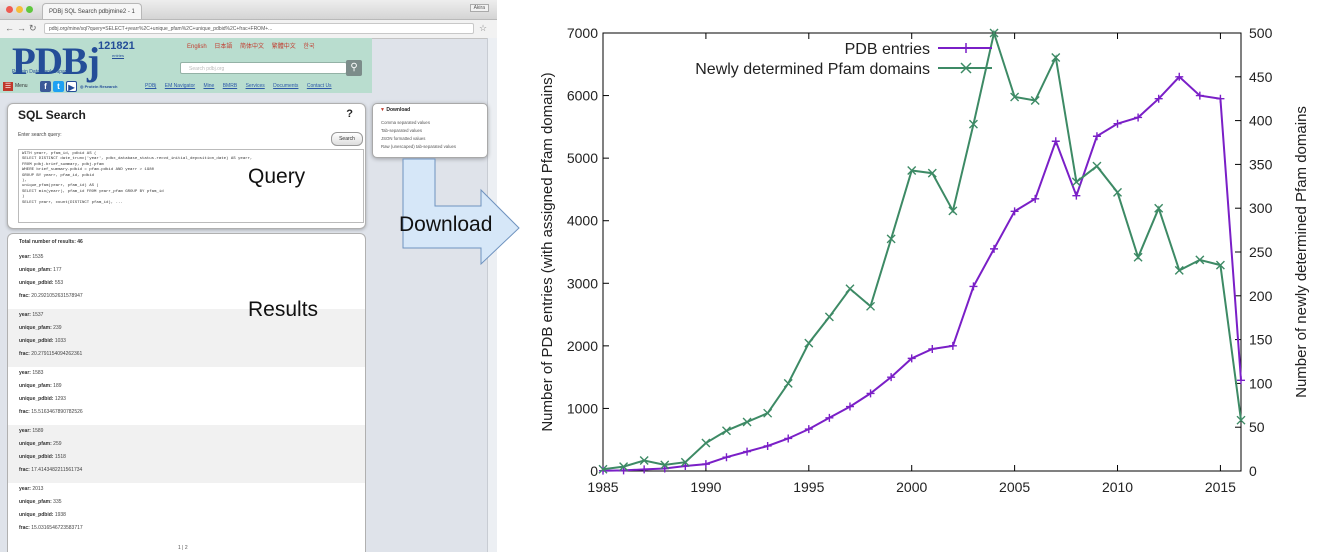  Describe the element at coordinates (180, 86) in the screenshot. I see `nav-link: EM Navigator` at that location.